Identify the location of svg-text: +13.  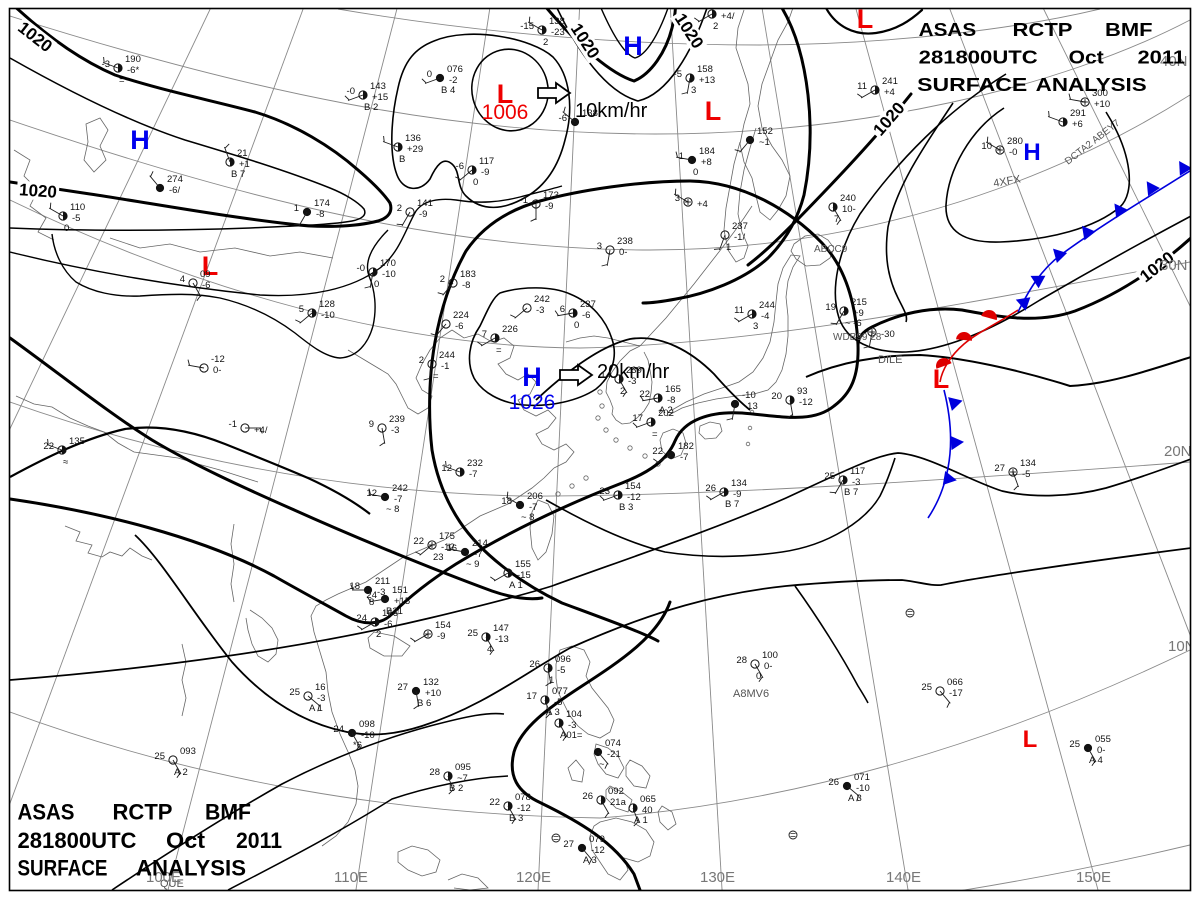
(707, 80).